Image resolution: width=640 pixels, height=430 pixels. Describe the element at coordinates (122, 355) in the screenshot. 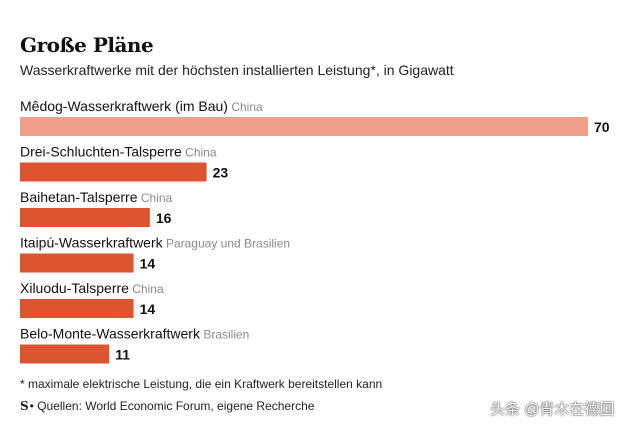

I see `data-label: 11` at that location.